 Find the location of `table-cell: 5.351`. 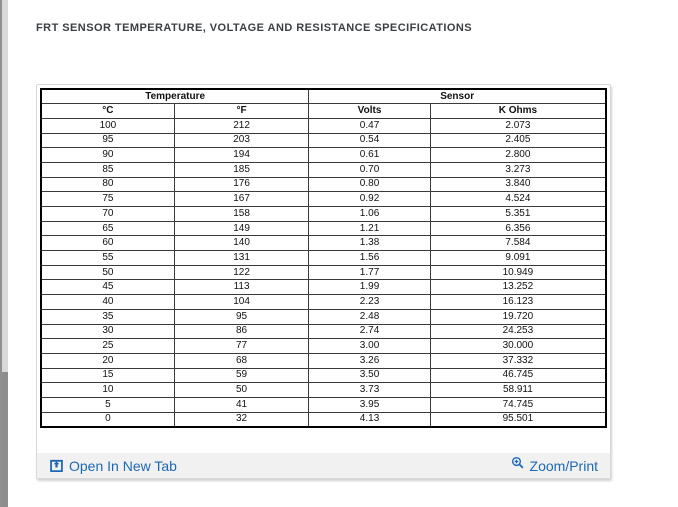

table-cell: 5.351 is located at coordinates (518, 214).